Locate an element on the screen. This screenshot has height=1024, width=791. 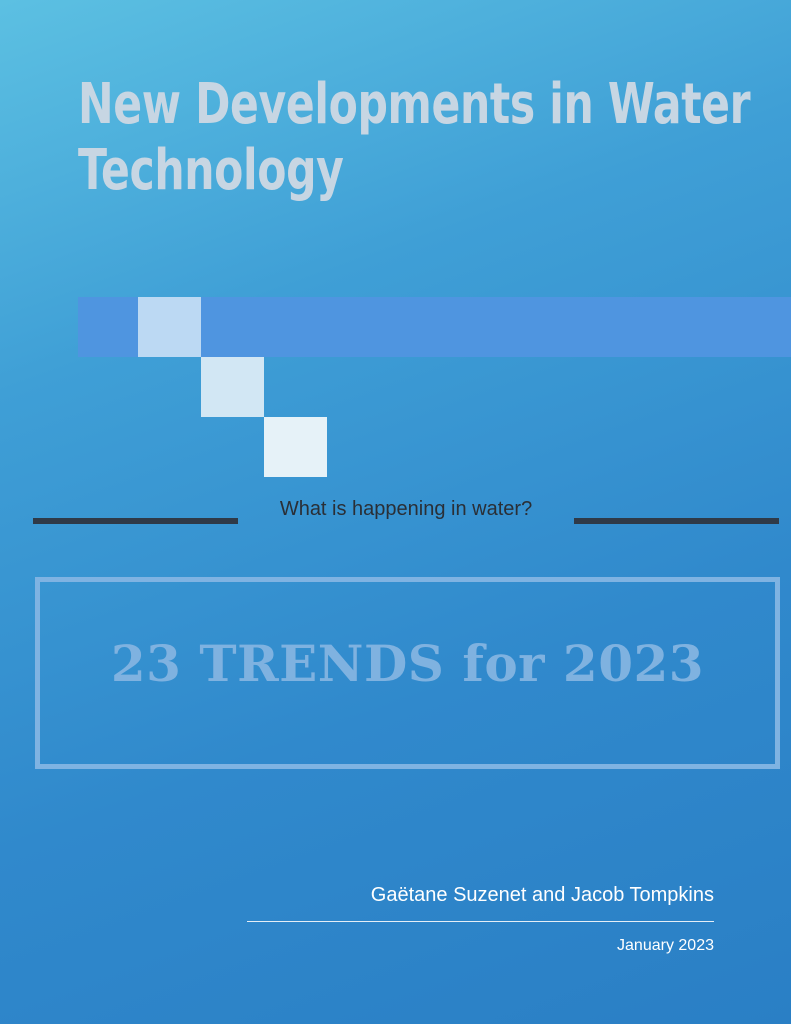
subtitle: What is happening in water? is located at coordinates (406, 509).